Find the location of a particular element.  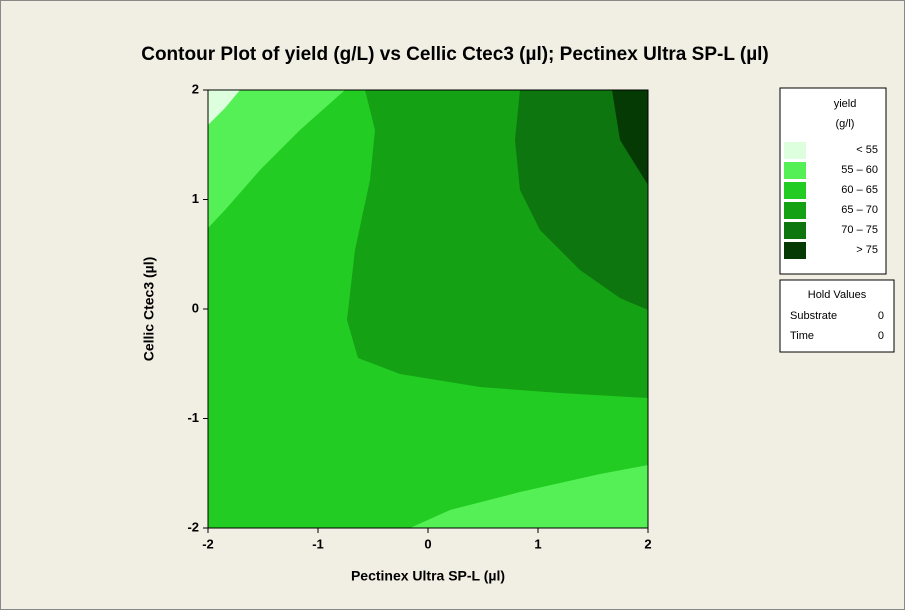

x-tick-label: 0 is located at coordinates (427, 543).